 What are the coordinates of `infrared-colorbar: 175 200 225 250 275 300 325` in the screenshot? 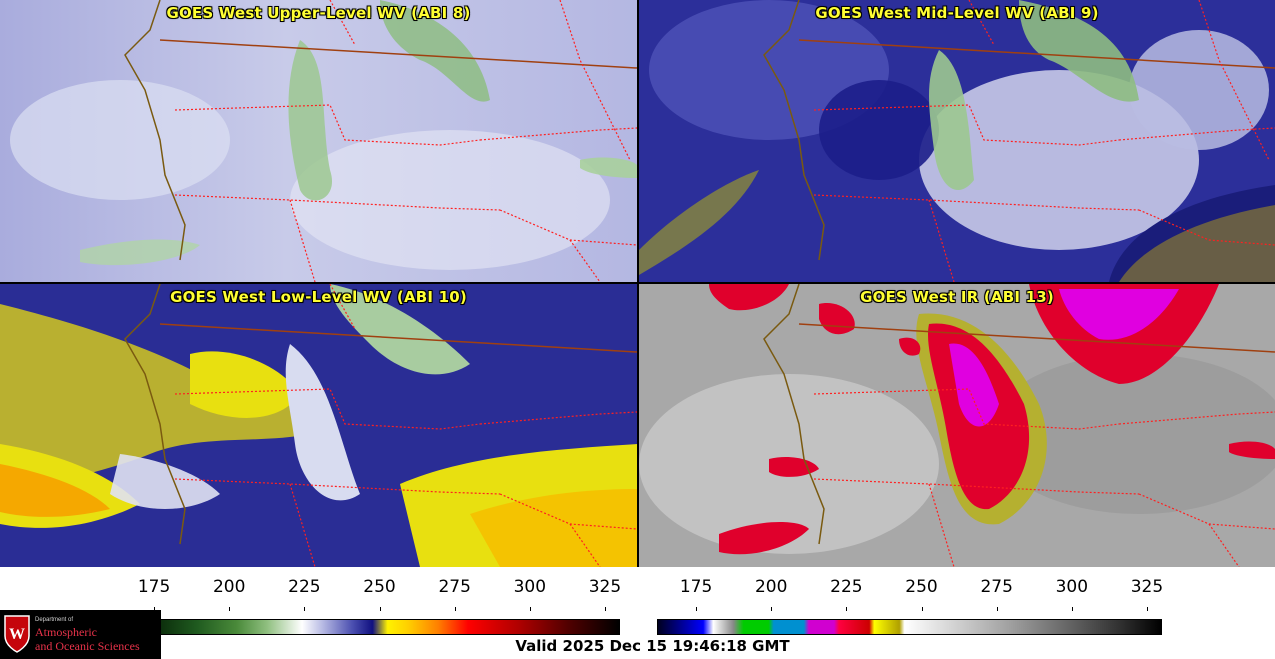 It's located at (910, 608).